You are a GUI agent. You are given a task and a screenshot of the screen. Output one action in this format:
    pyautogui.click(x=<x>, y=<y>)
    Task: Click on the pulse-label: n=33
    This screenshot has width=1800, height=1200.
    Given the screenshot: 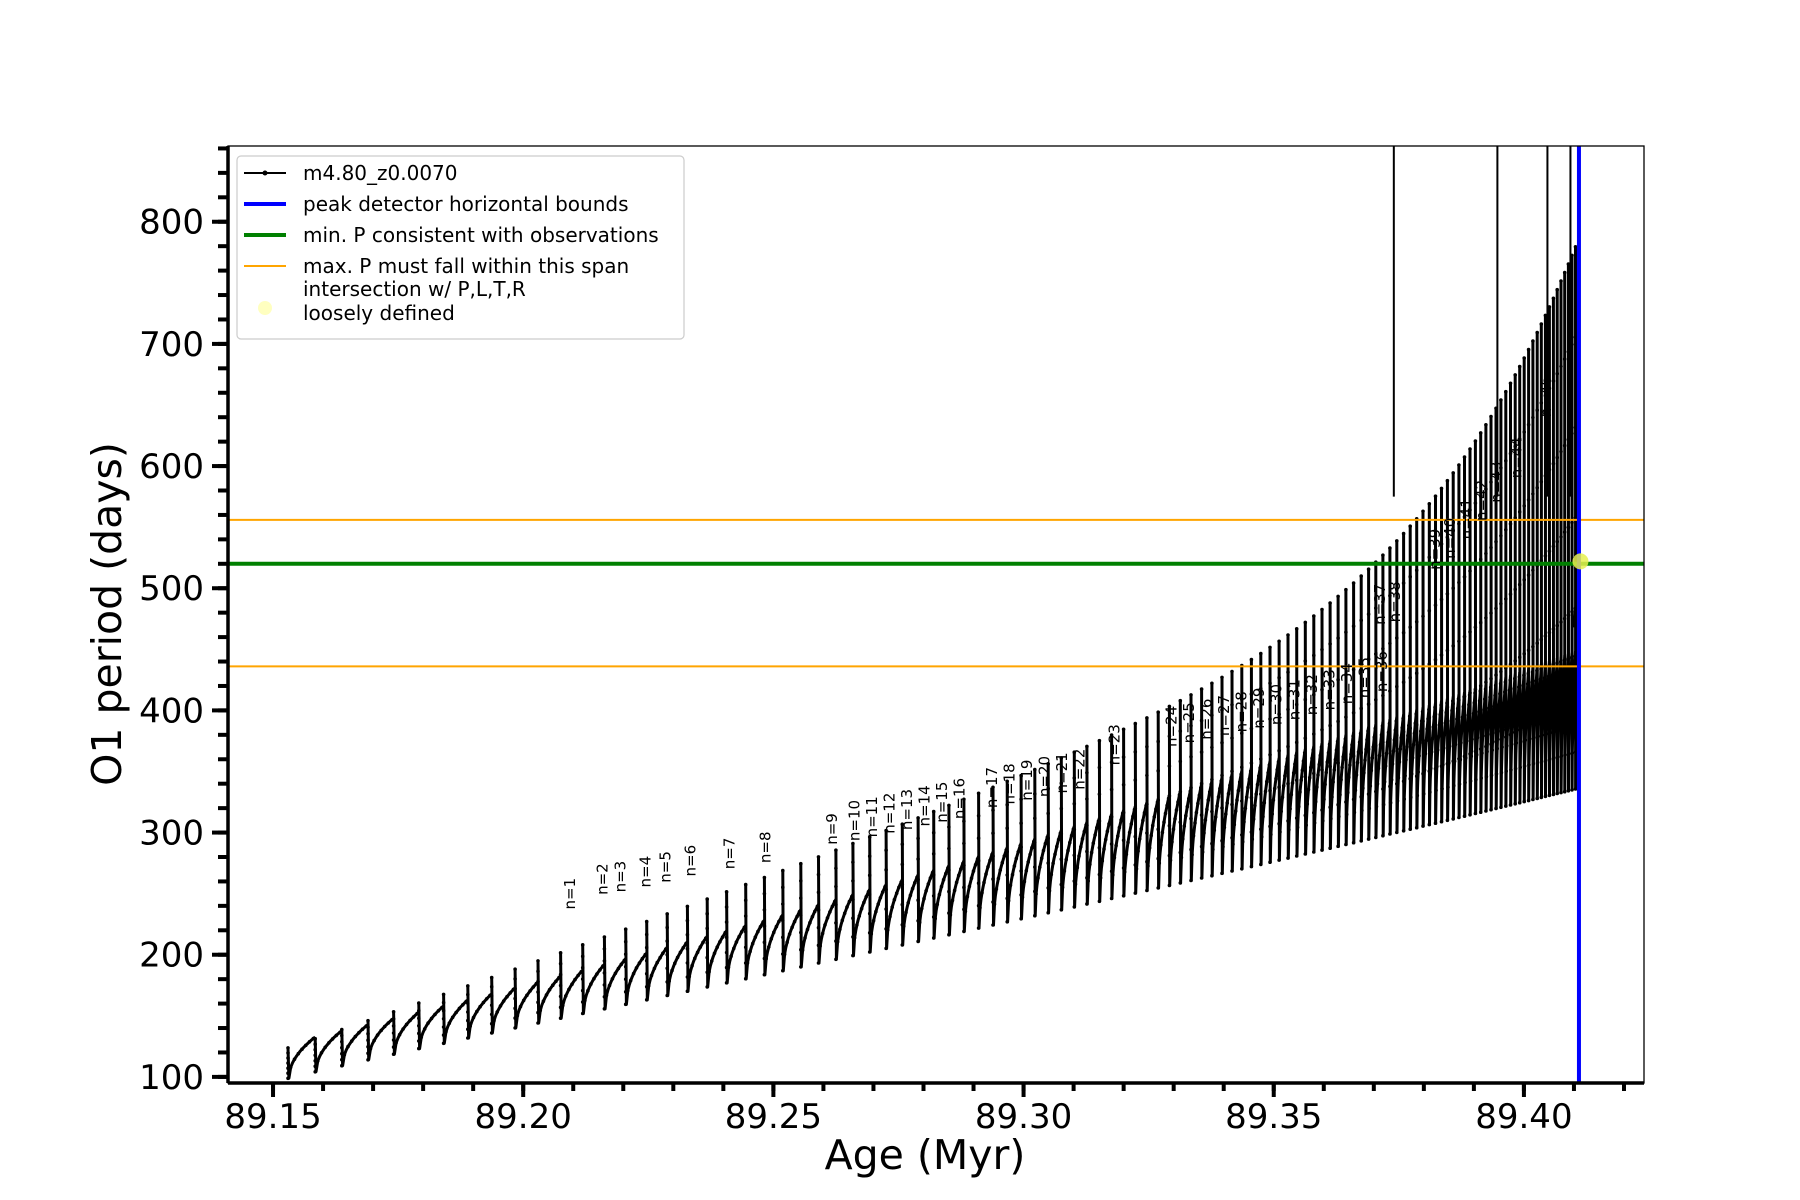 What is the action you would take?
    pyautogui.click(x=1329, y=689)
    